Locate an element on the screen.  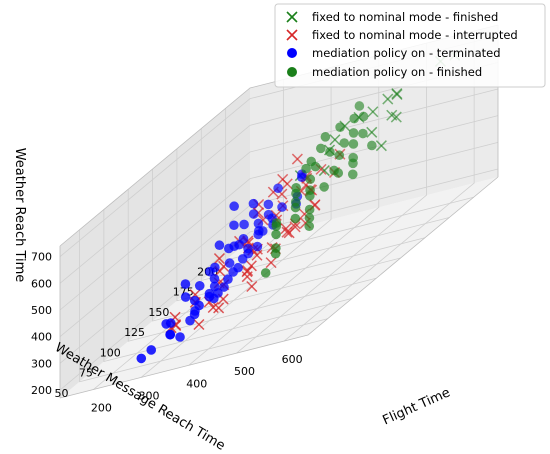
z-tick-label: 200 is located at coordinates (41, 390).